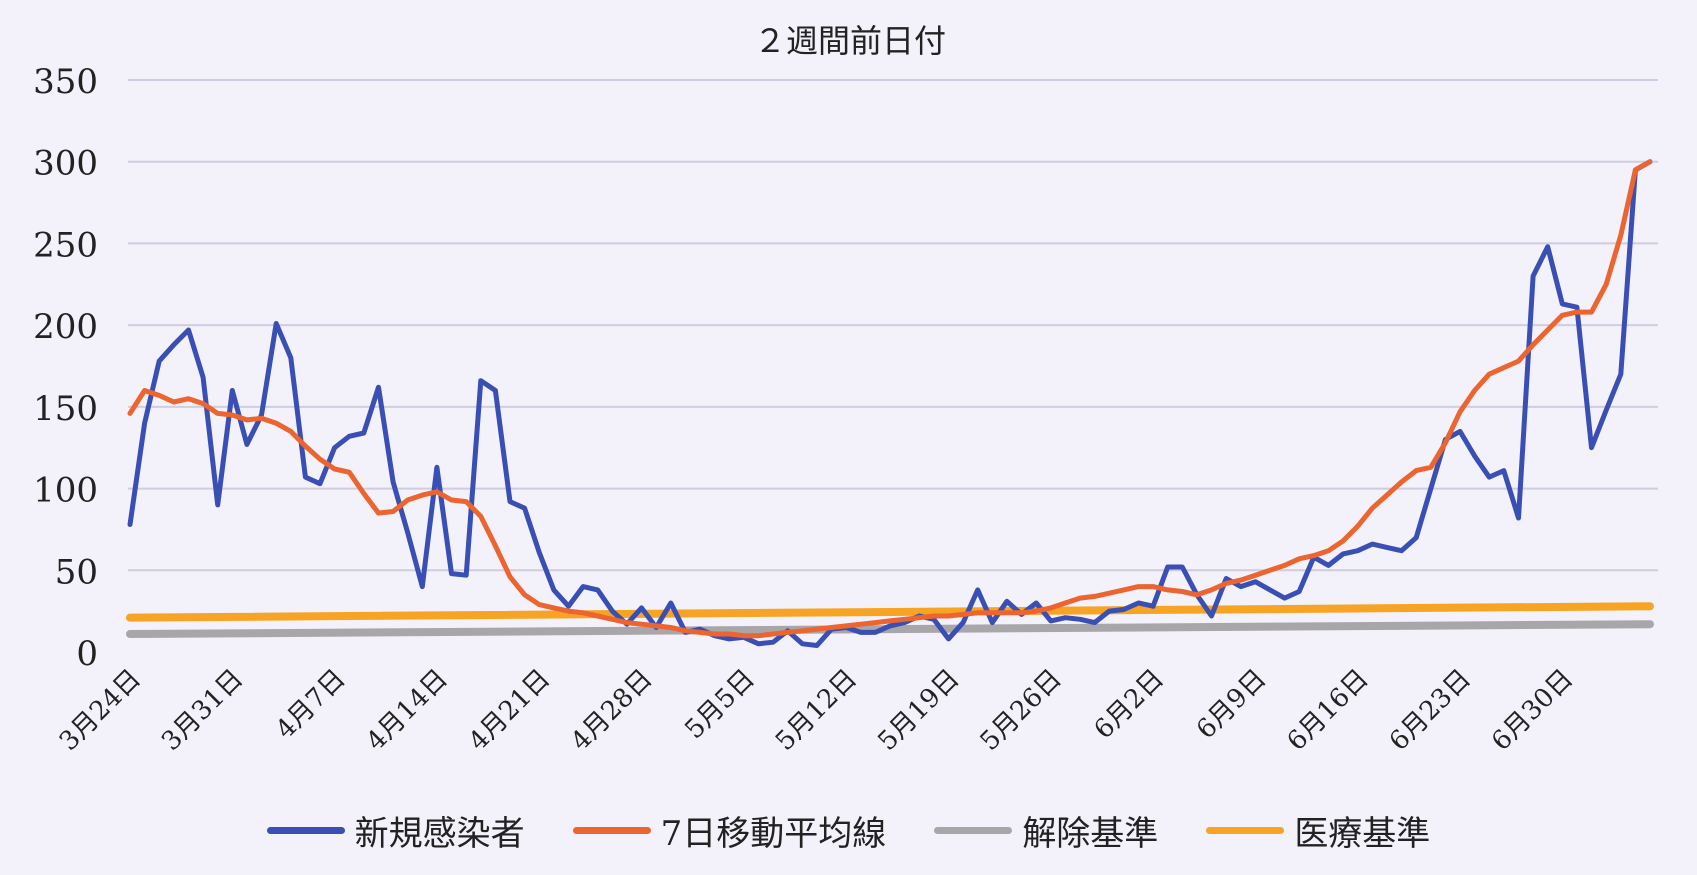 This screenshot has width=1697, height=875. I want to click on x-tick-label: 6月9日, so click(1231, 704).